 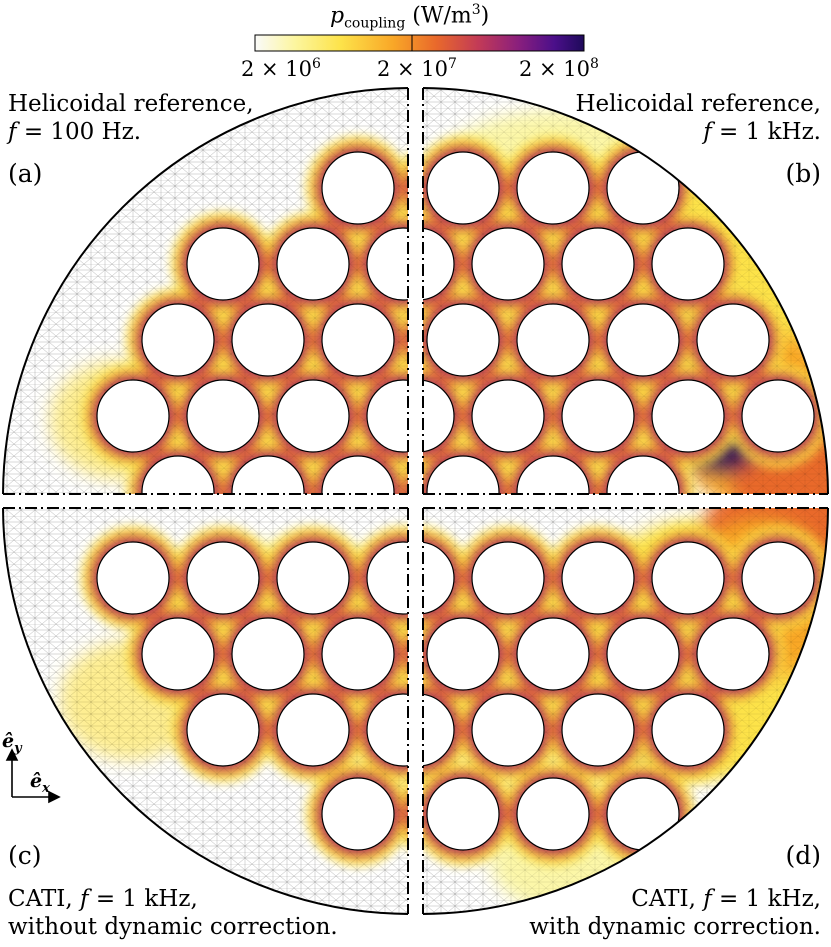 I want to click on tick-3-exp: 8, so click(x=594, y=64).